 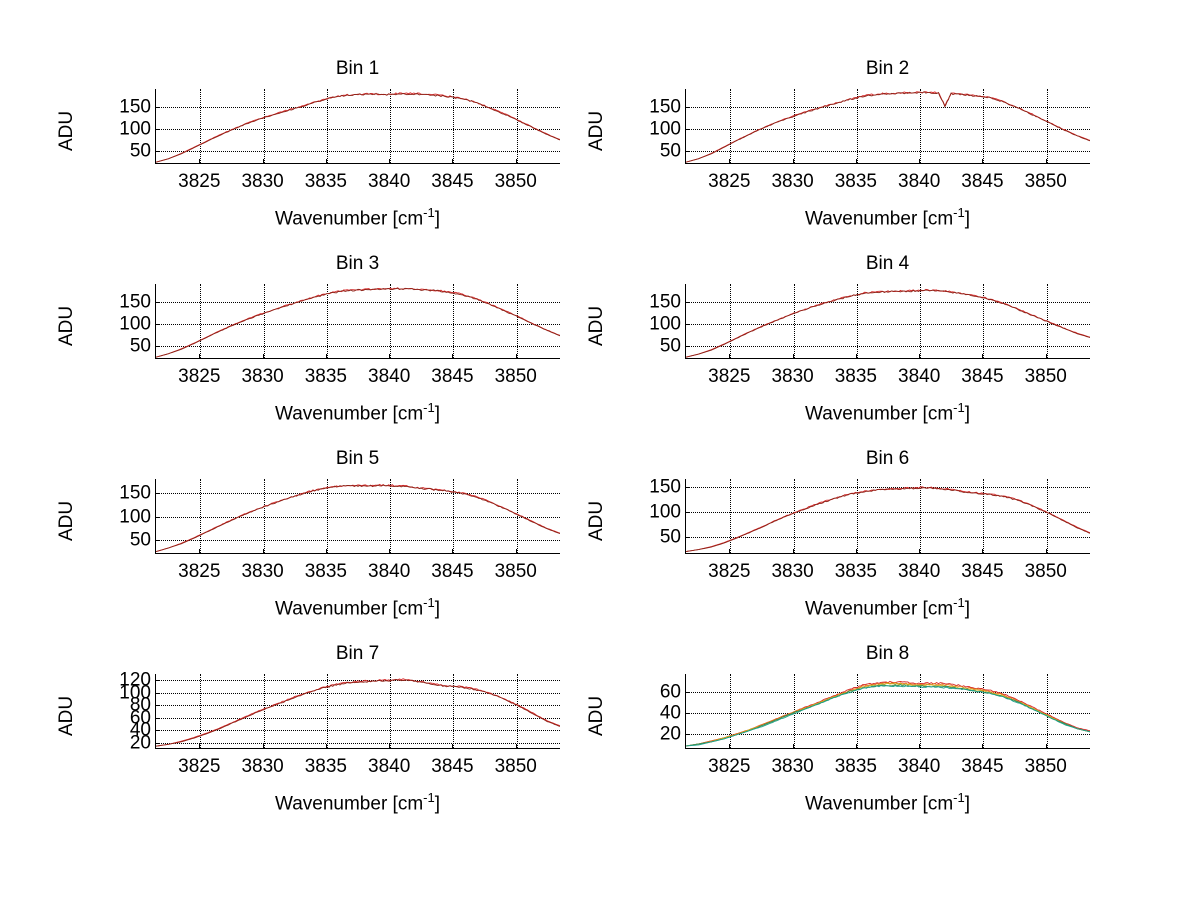 I want to click on y-tick-label: 80, so click(x=140, y=705).